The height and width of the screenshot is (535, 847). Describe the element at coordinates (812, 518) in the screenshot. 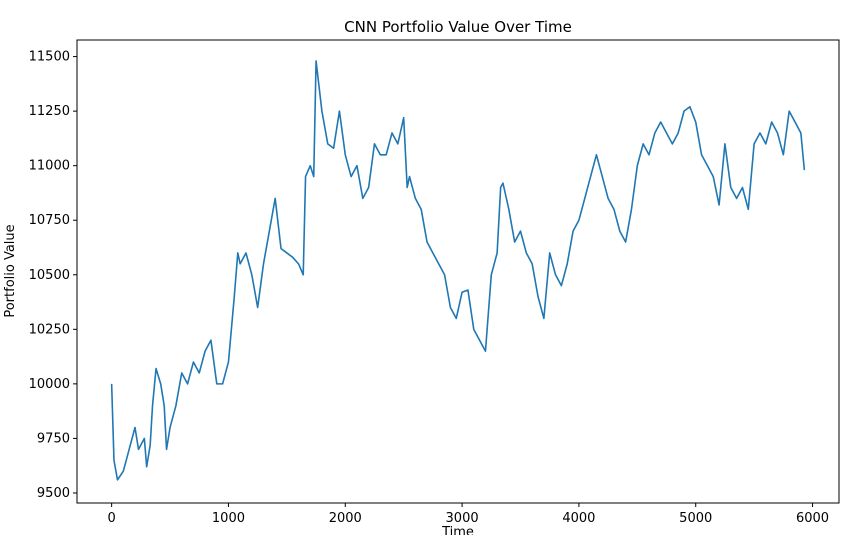

I see `x-tick-label: 6000` at that location.